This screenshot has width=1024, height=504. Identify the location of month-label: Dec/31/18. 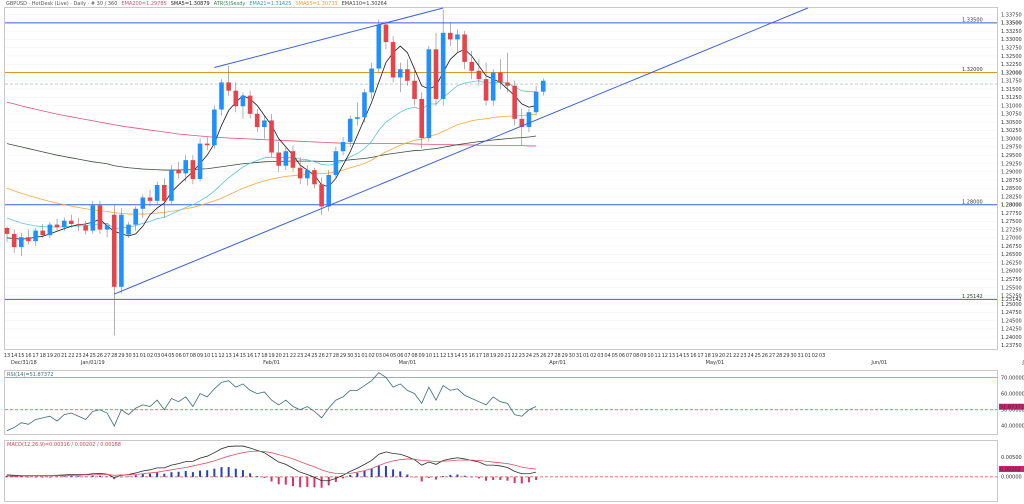
(24, 363).